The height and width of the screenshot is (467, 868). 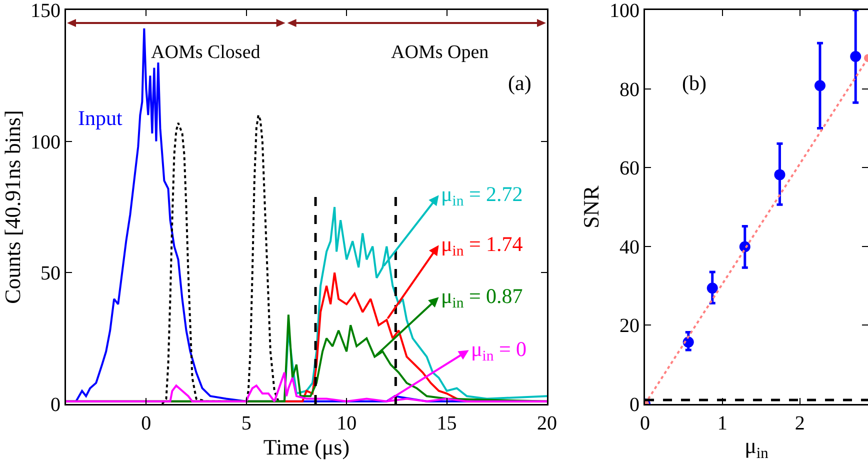 I want to click on y-tick-label: 150, so click(x=45, y=11).